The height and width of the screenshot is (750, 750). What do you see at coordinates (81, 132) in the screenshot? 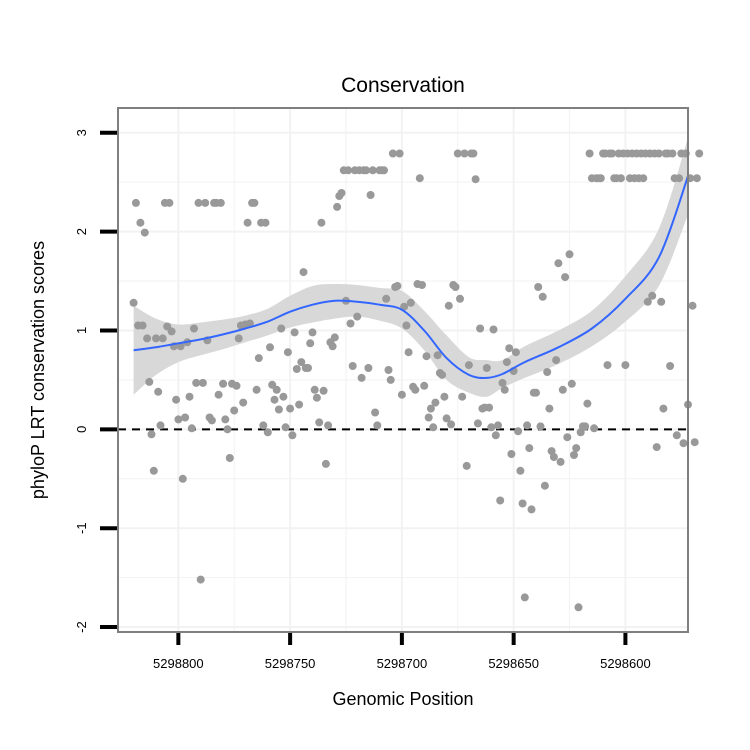
I see `y-tick-label: 3` at bounding box center [81, 132].